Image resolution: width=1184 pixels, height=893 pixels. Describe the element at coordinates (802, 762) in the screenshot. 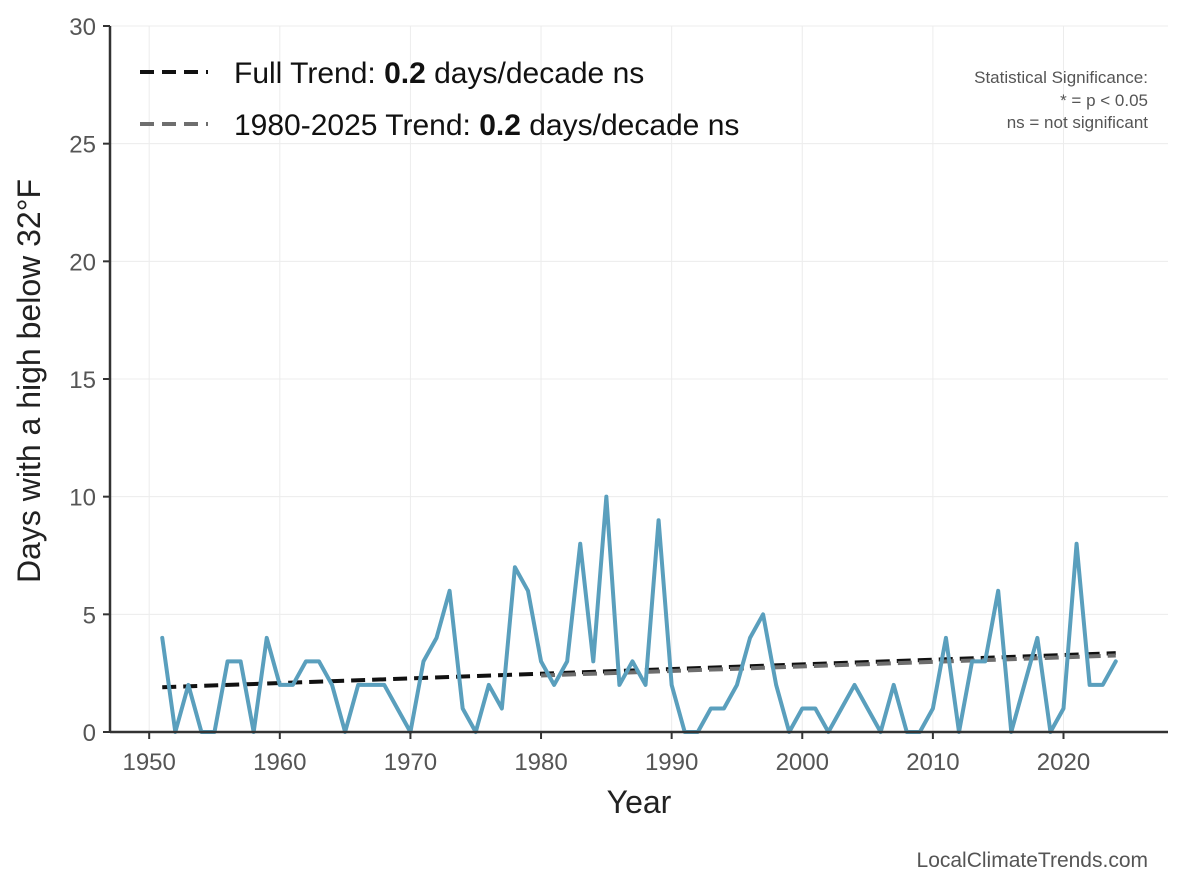

I see `x-tick-label: 2000` at that location.